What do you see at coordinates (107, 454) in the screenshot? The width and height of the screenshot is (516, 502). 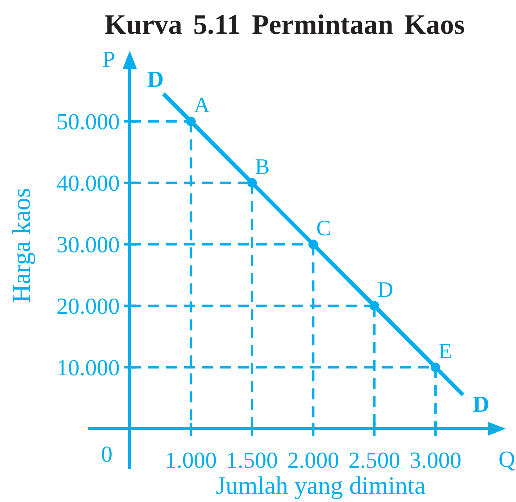 I see `text: 0` at bounding box center [107, 454].